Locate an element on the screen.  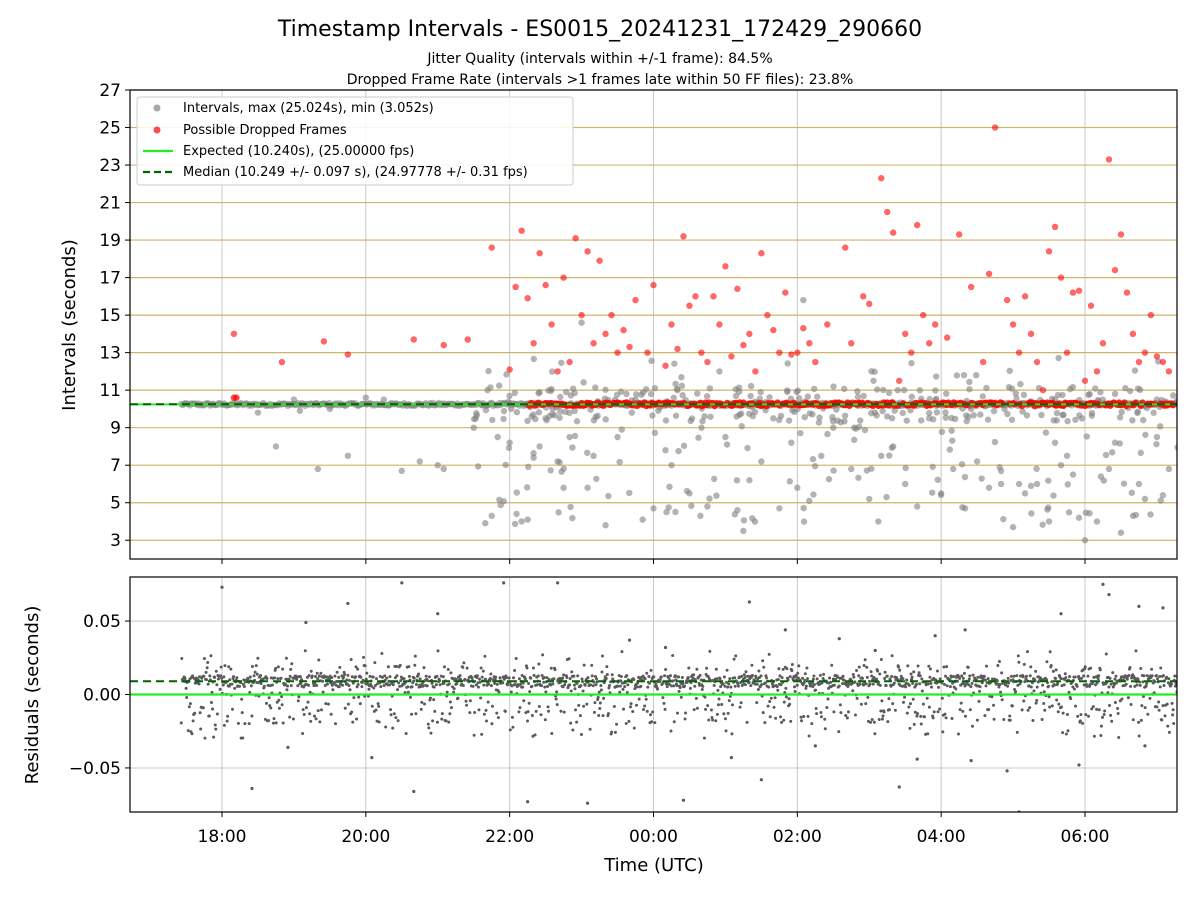
legend-expected-label: Expected (10.240s), (25.00000 fps) is located at coordinates (298, 151).